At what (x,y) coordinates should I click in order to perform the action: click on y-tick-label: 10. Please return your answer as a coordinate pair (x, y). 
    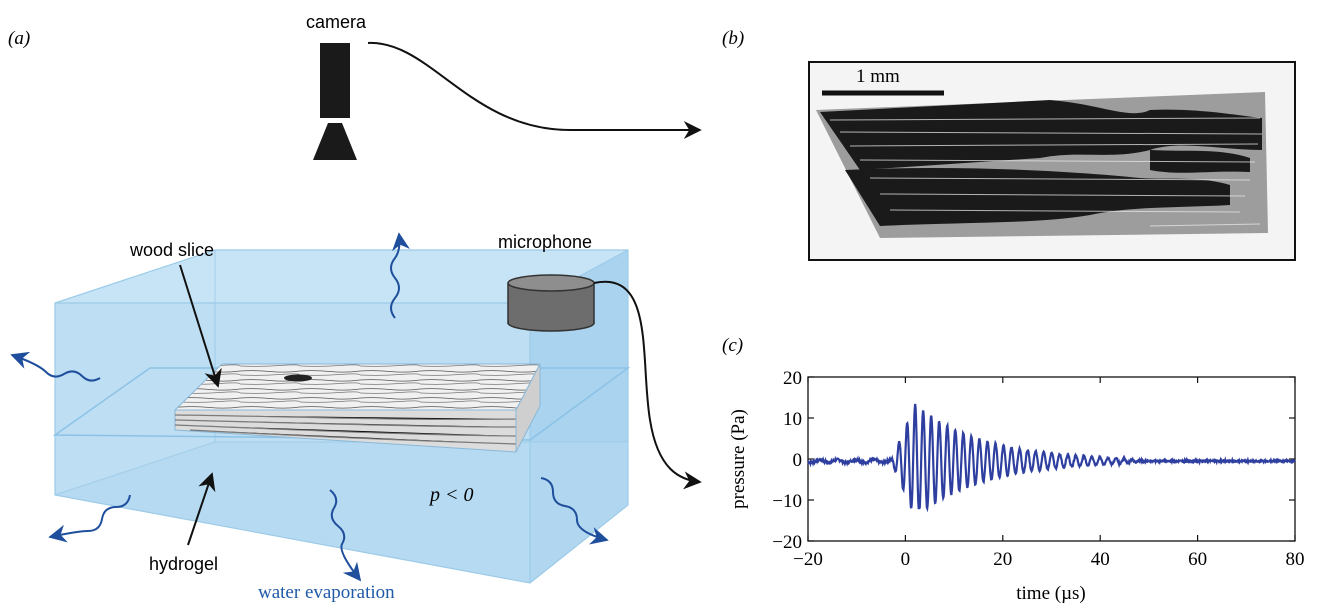
    Looking at the image, I should click on (792, 419).